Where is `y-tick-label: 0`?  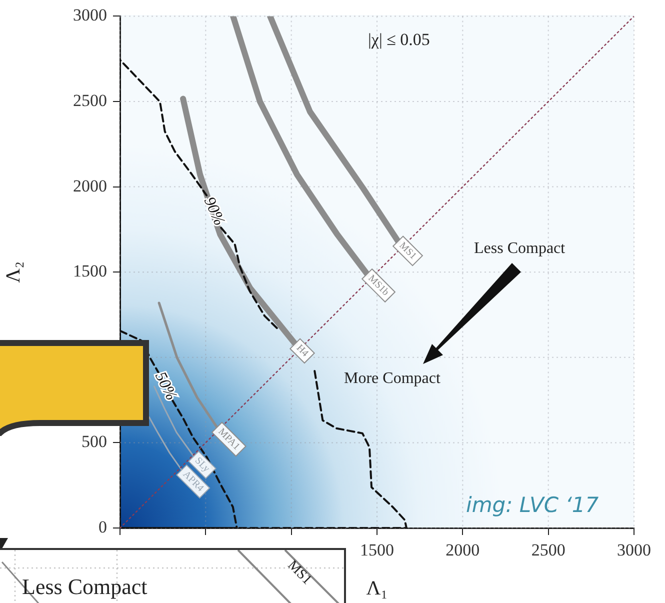 y-tick-label: 0 is located at coordinates (102, 526).